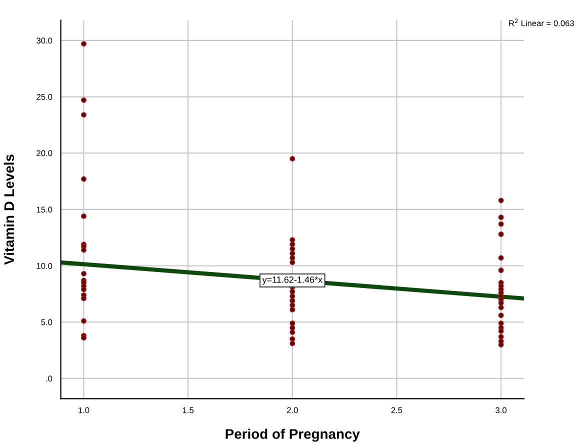 The image size is (579, 448). I want to click on x-axis-title: Period of Pregnancy, so click(293, 435).